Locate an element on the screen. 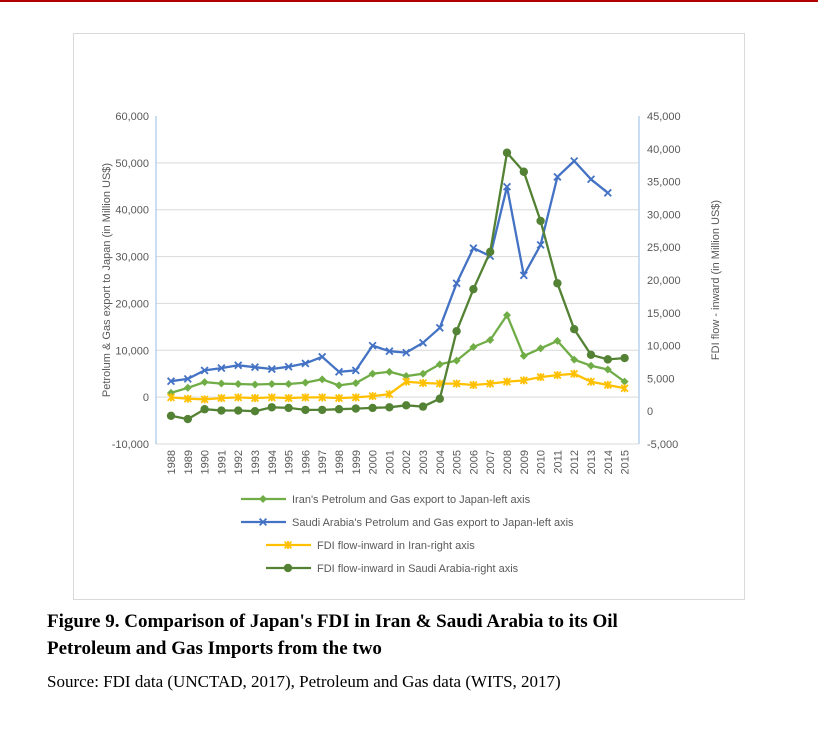 This screenshot has height=743, width=818. x-axis-tick-label: 2011 is located at coordinates (558, 462).